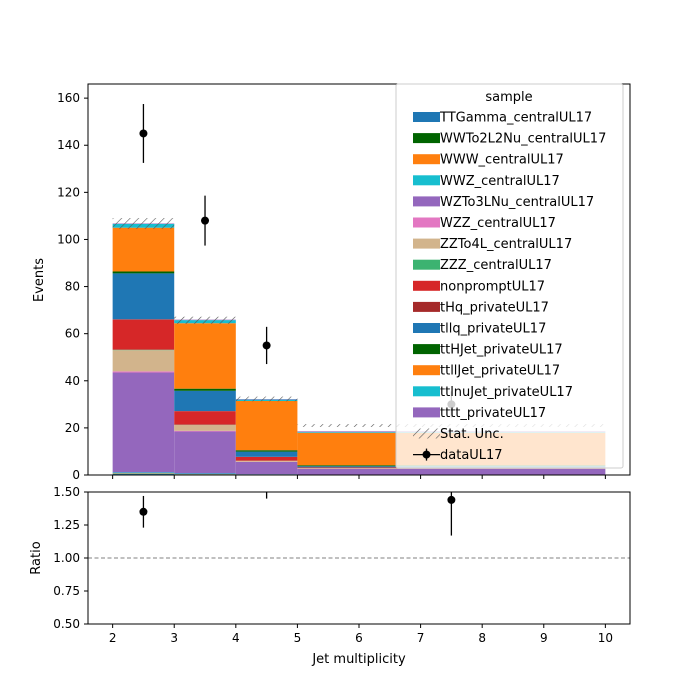  Describe the element at coordinates (68, 192) in the screenshot. I see `y-tick-label: 120` at that location.